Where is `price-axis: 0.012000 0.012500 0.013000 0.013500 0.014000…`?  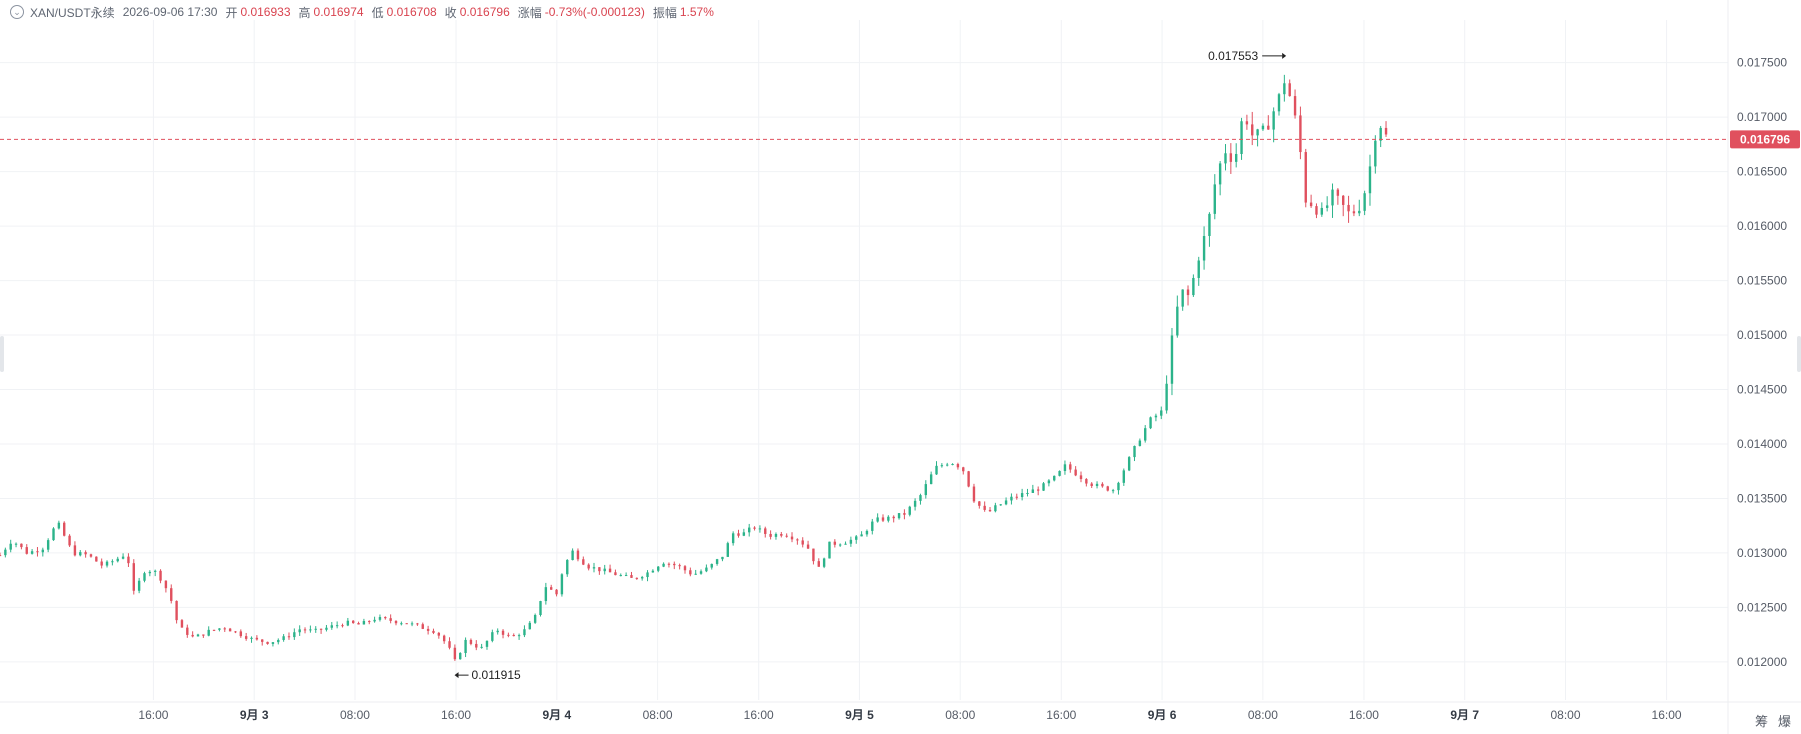 price-axis: 0.012000 0.012500 0.013000 0.013500 0.014000… is located at coordinates (1762, 362).